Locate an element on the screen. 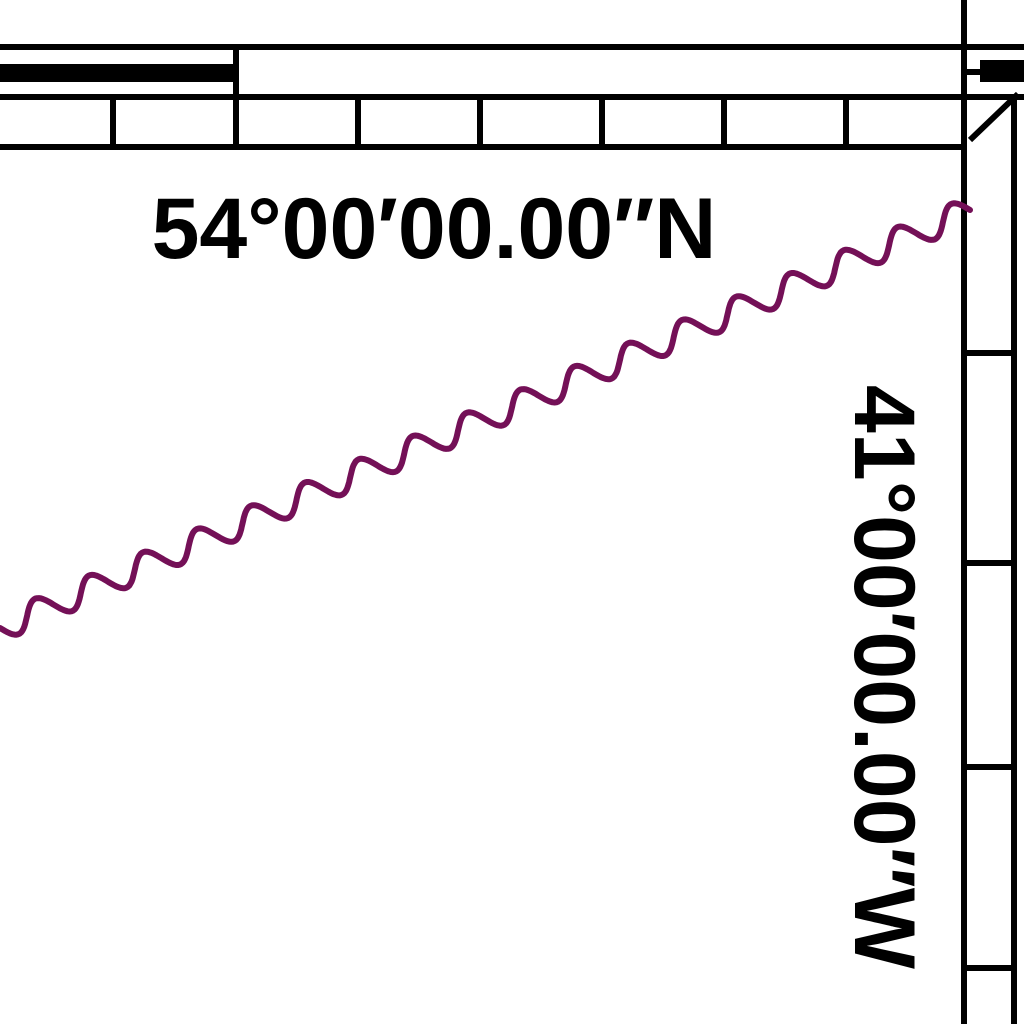 The width and height of the screenshot is (1024, 1024). top-border-ticks is located at coordinates (479, 122).